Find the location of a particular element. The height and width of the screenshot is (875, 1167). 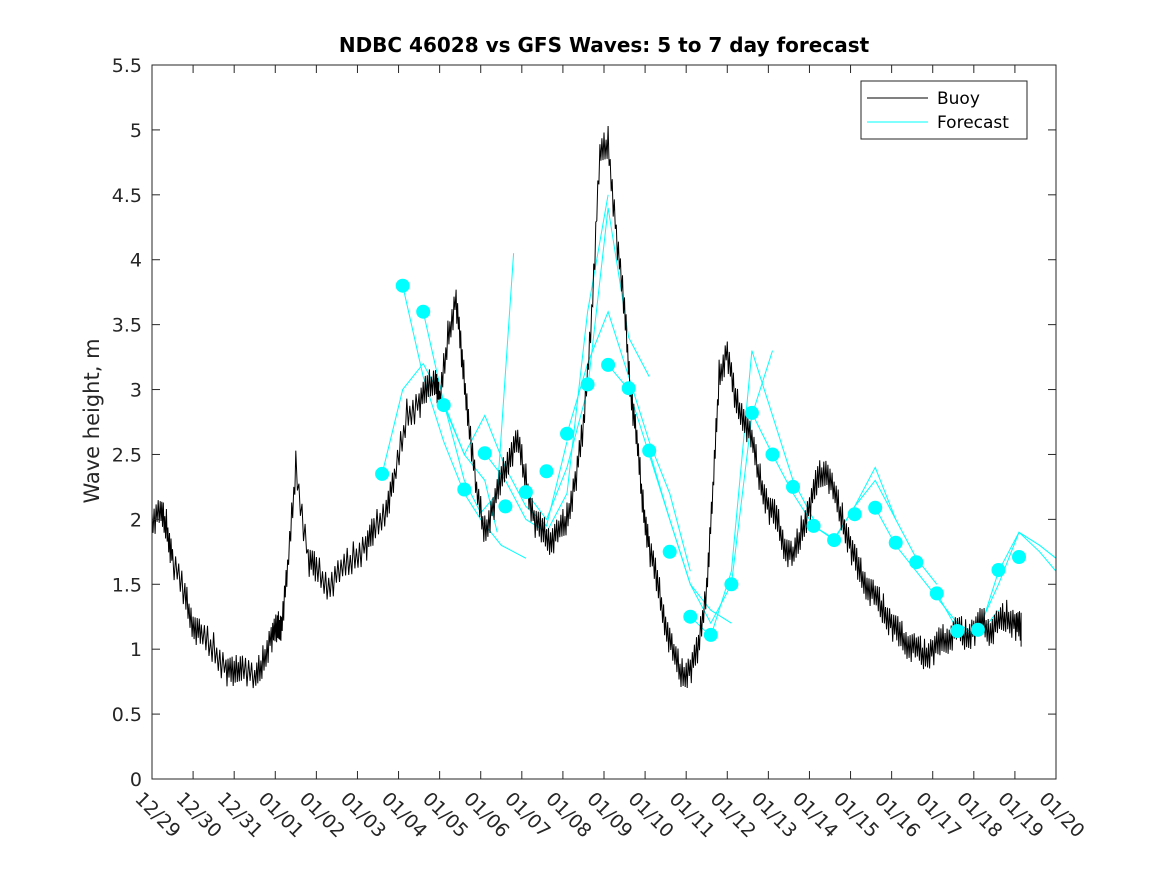

x-tick-label: 01/16 is located at coordinates (897, 815).